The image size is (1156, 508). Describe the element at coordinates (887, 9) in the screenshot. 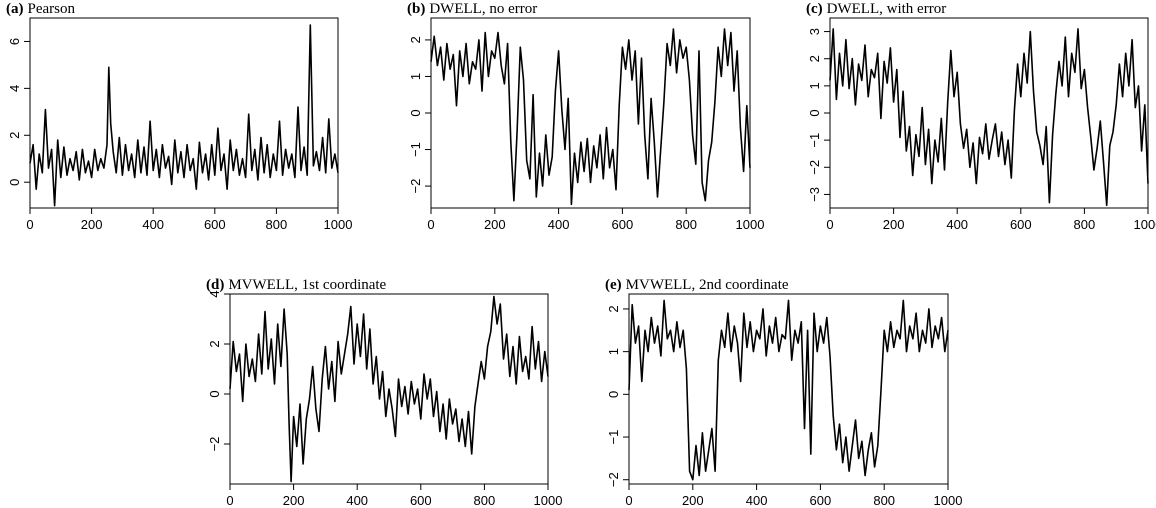

I see `panel-title-text: DWELL, with error` at that location.